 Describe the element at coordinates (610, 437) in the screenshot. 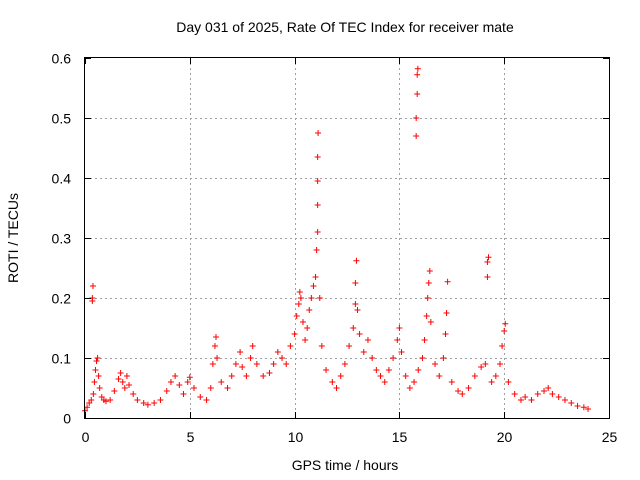

I see `x-tick-label: 25` at that location.